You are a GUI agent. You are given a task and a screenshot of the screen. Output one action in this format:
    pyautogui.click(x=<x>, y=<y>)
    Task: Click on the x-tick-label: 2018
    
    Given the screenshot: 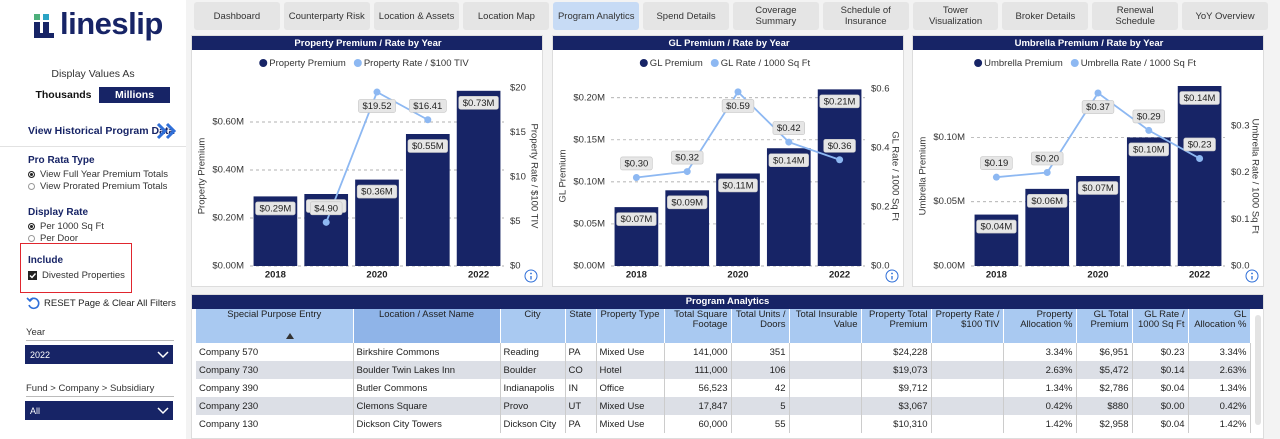 What is the action you would take?
    pyautogui.click(x=996, y=275)
    